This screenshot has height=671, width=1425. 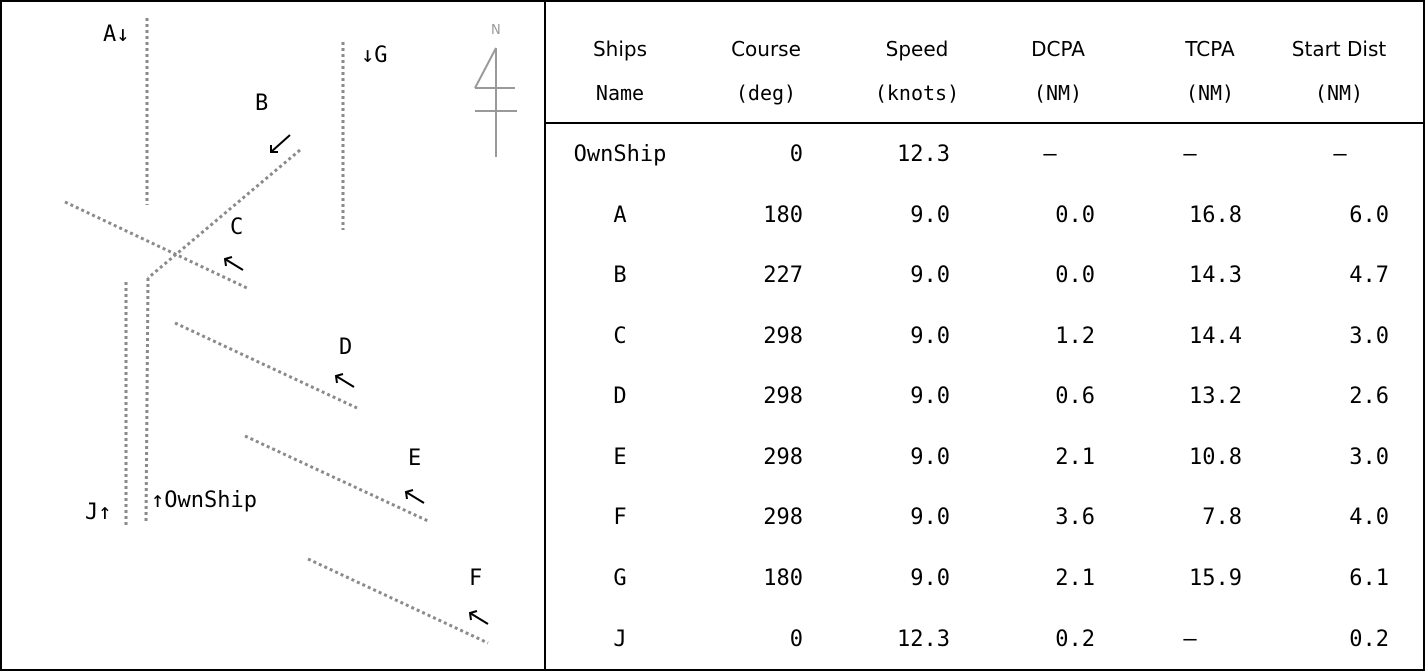 I want to click on header-ships-unit: Name, so click(x=620, y=93).